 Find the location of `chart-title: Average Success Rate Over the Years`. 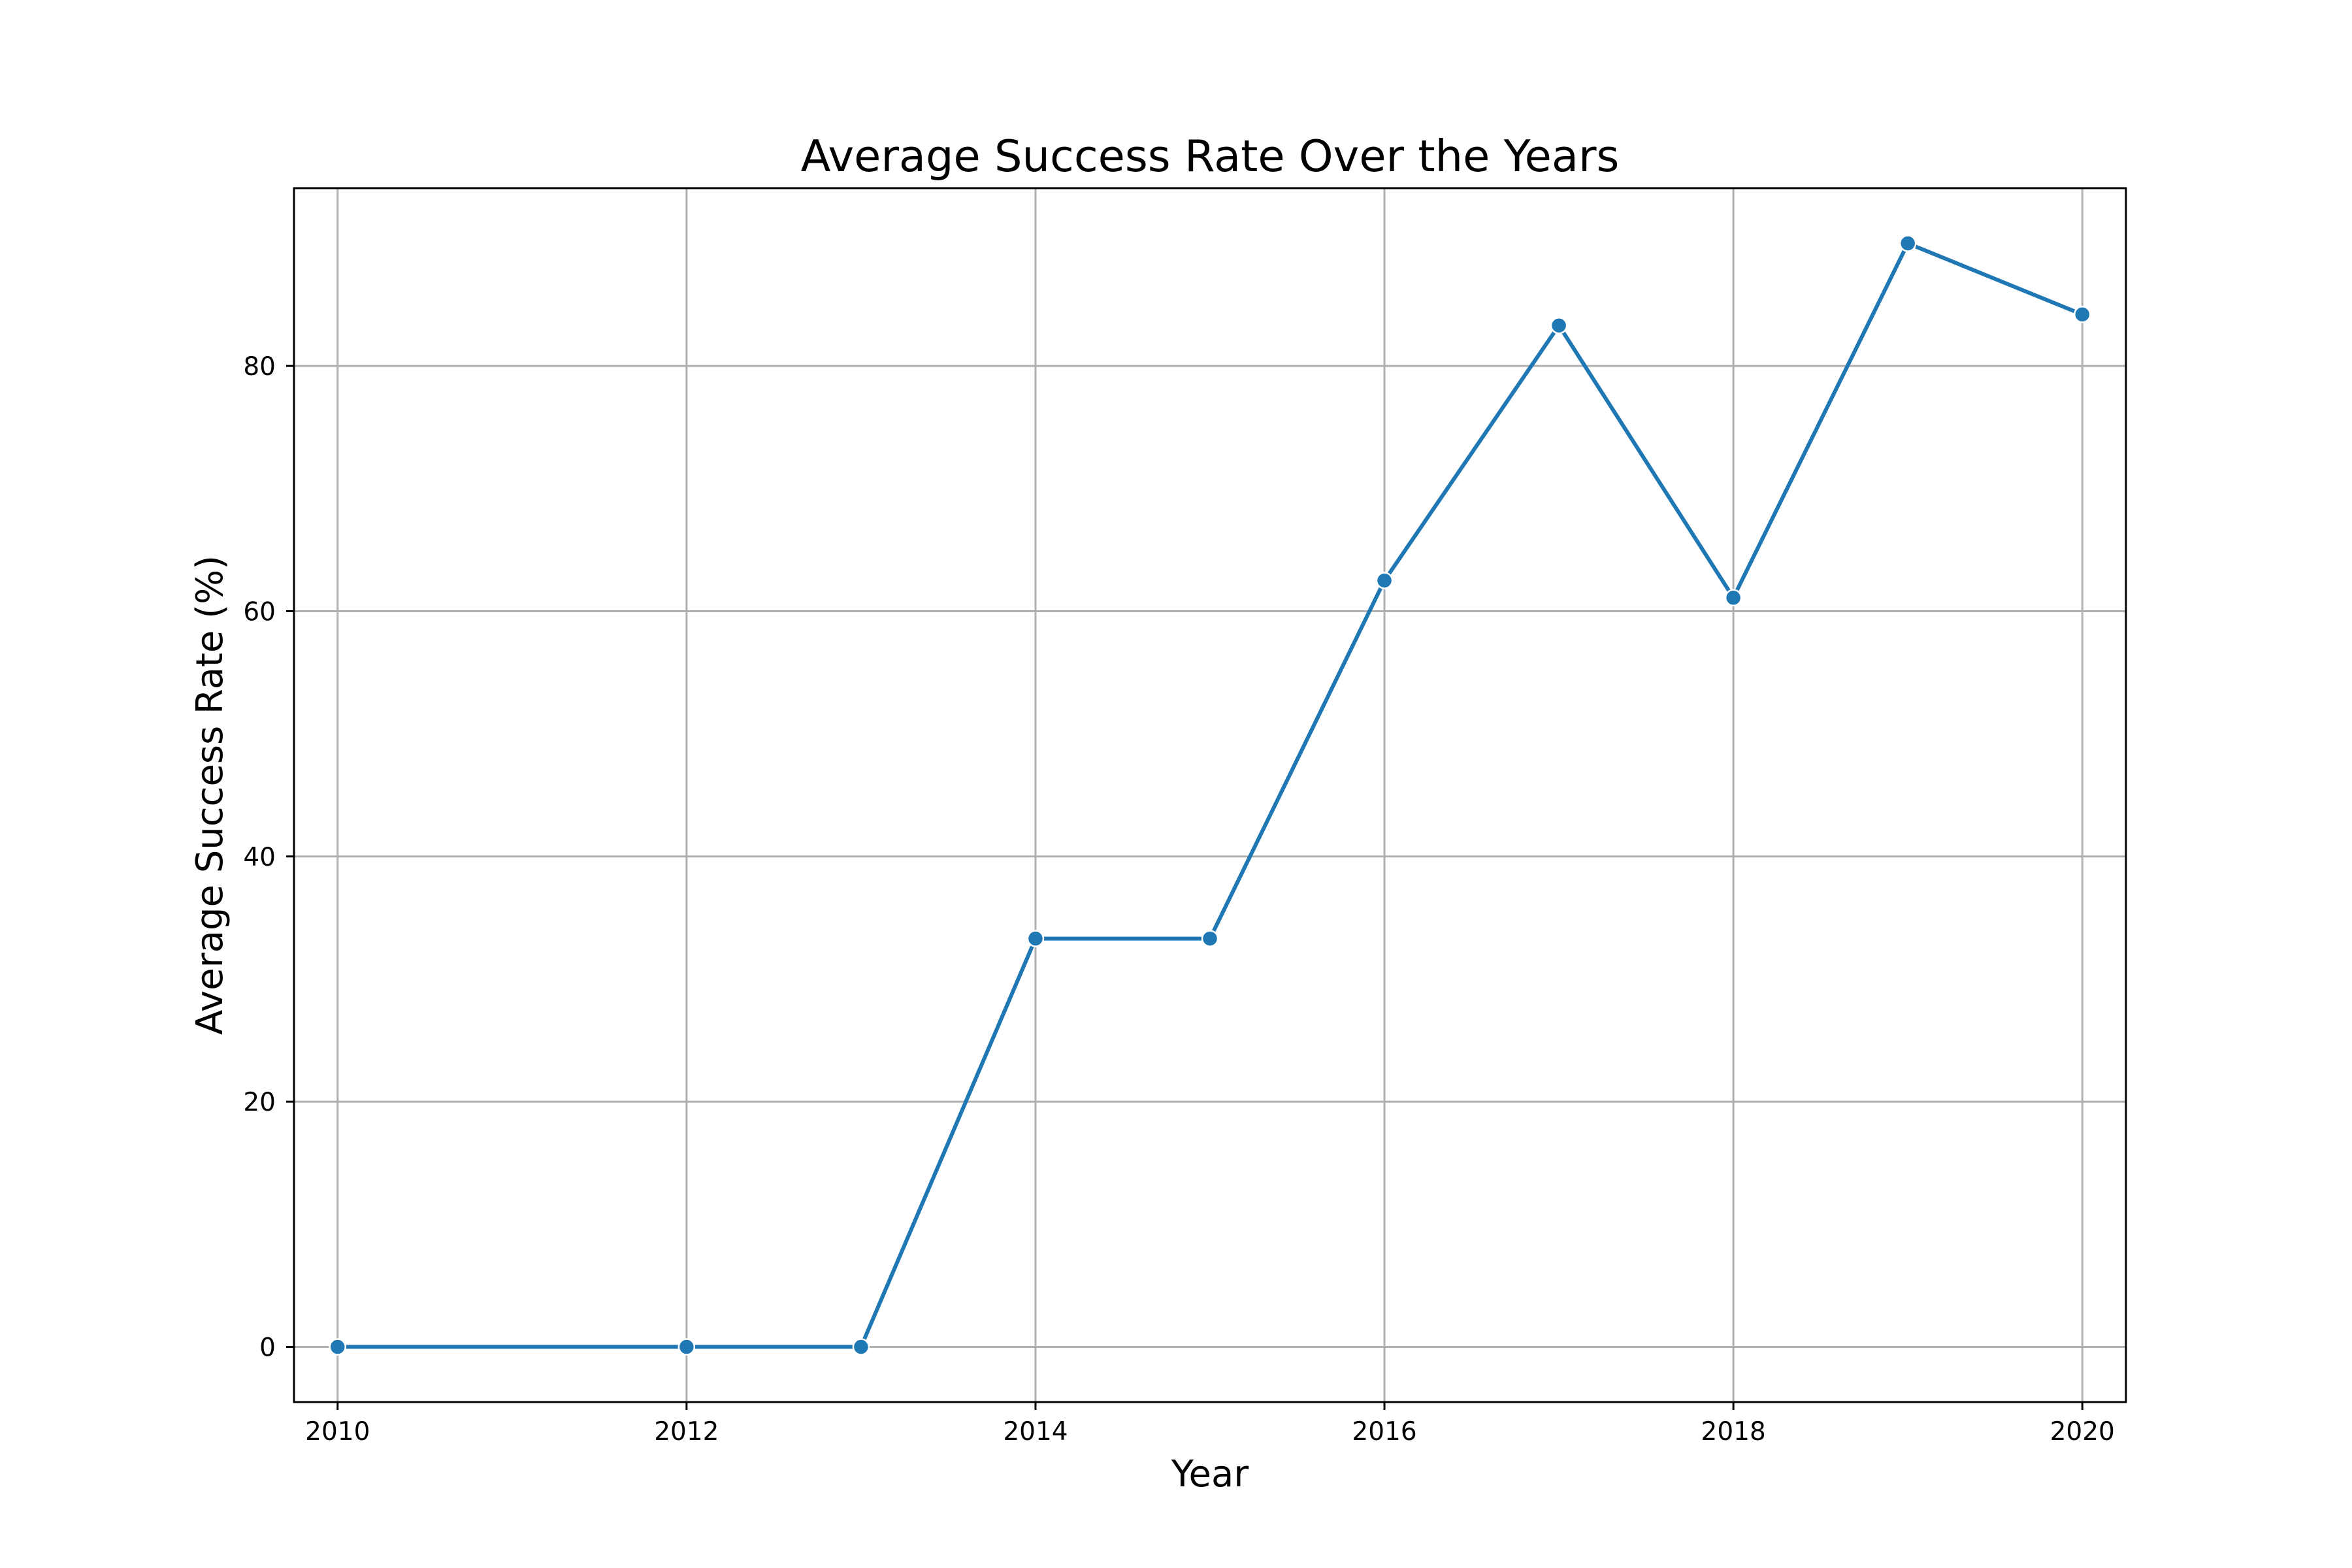

chart-title: Average Success Rate Over the Years is located at coordinates (1210, 156).